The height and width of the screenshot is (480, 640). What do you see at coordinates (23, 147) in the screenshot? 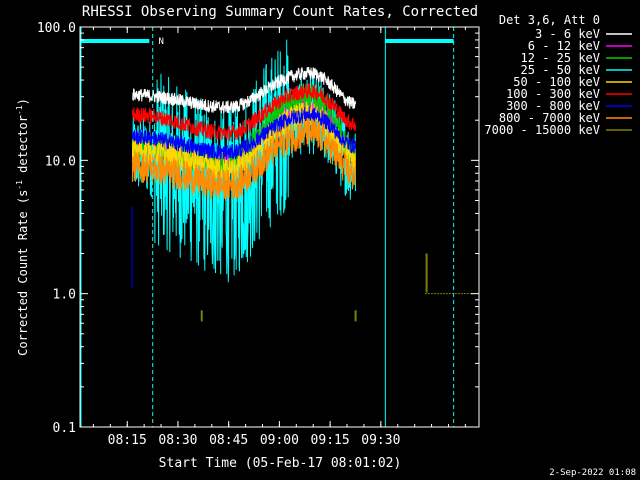
I see `y-axis-label-tail: detector` at bounding box center [23, 147].